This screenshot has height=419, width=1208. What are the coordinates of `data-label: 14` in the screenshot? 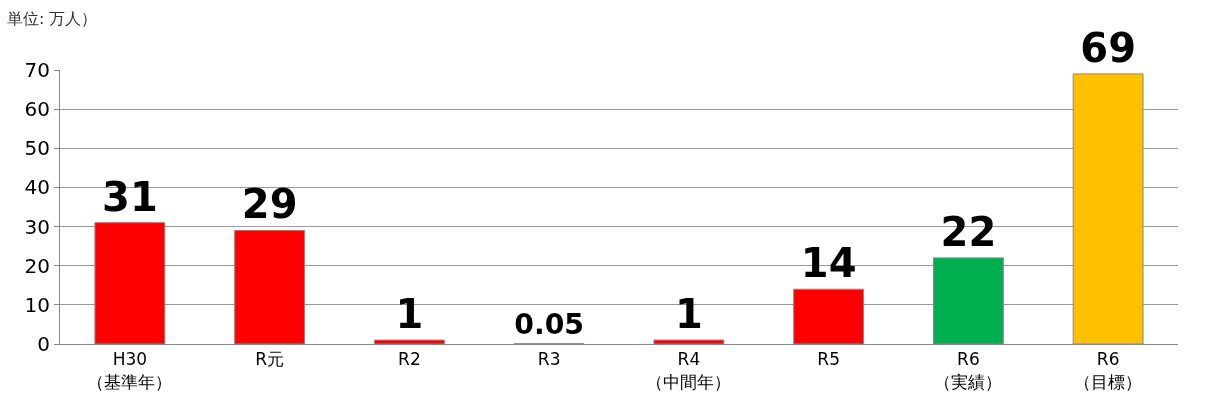 It's located at (828, 263).